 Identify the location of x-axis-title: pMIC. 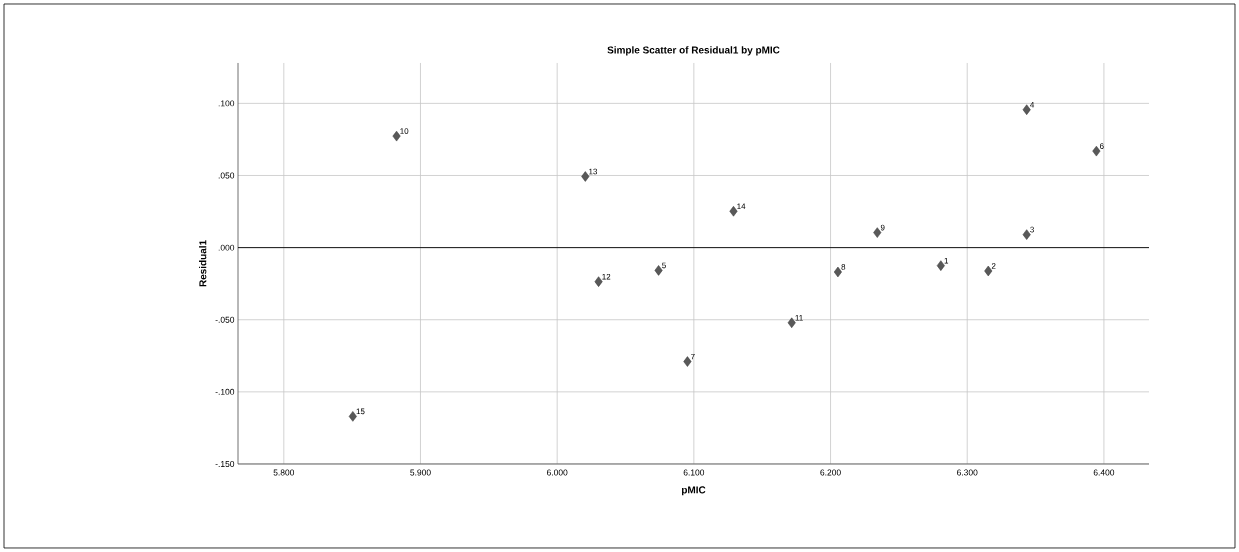
(693, 491).